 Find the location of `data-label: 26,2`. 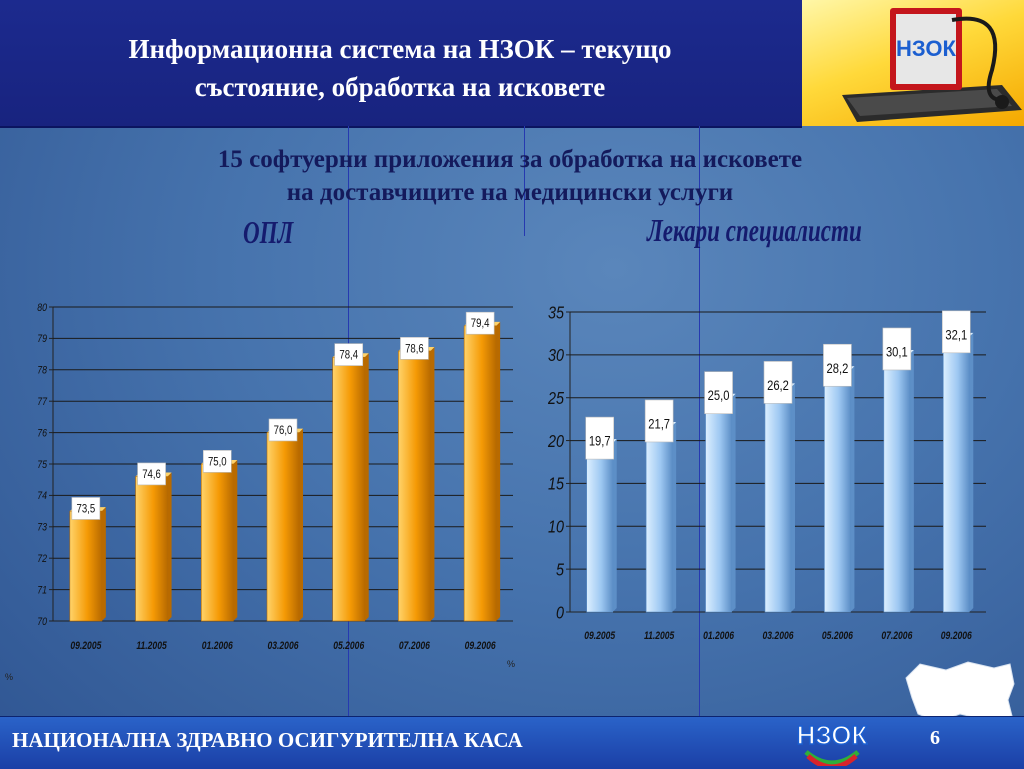

data-label: 26,2 is located at coordinates (778, 385).